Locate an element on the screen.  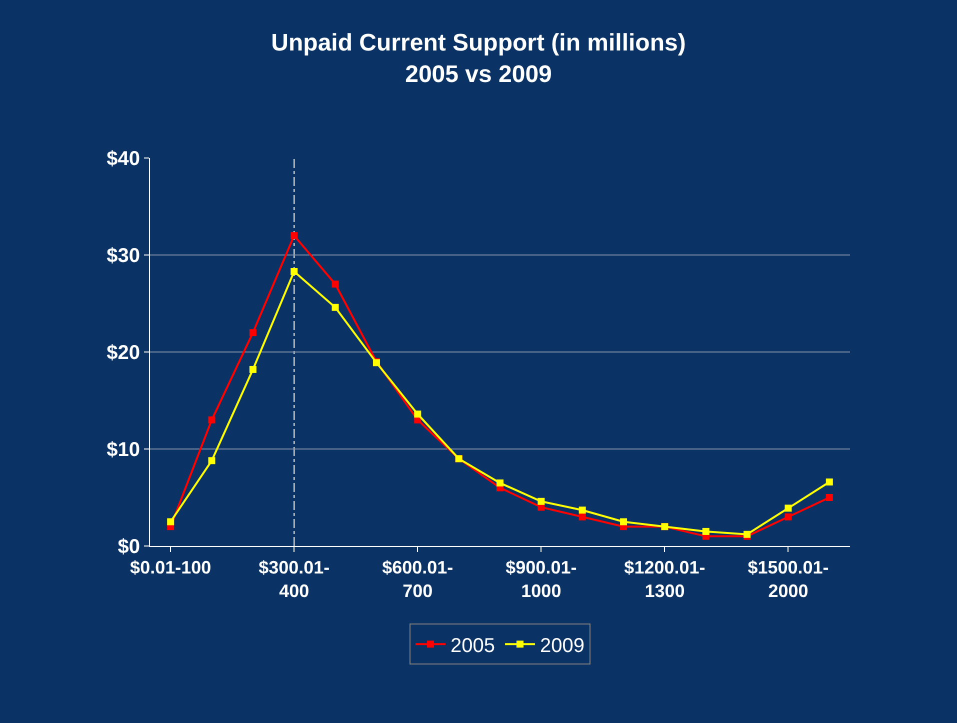
y-tick-label: $0 is located at coordinates (129, 547).